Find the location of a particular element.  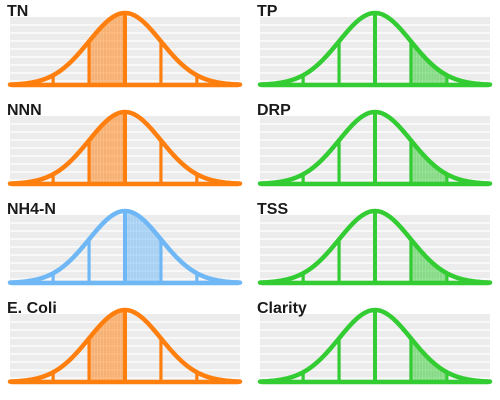

chart-panel-6: TSS is located at coordinates (375, 249).